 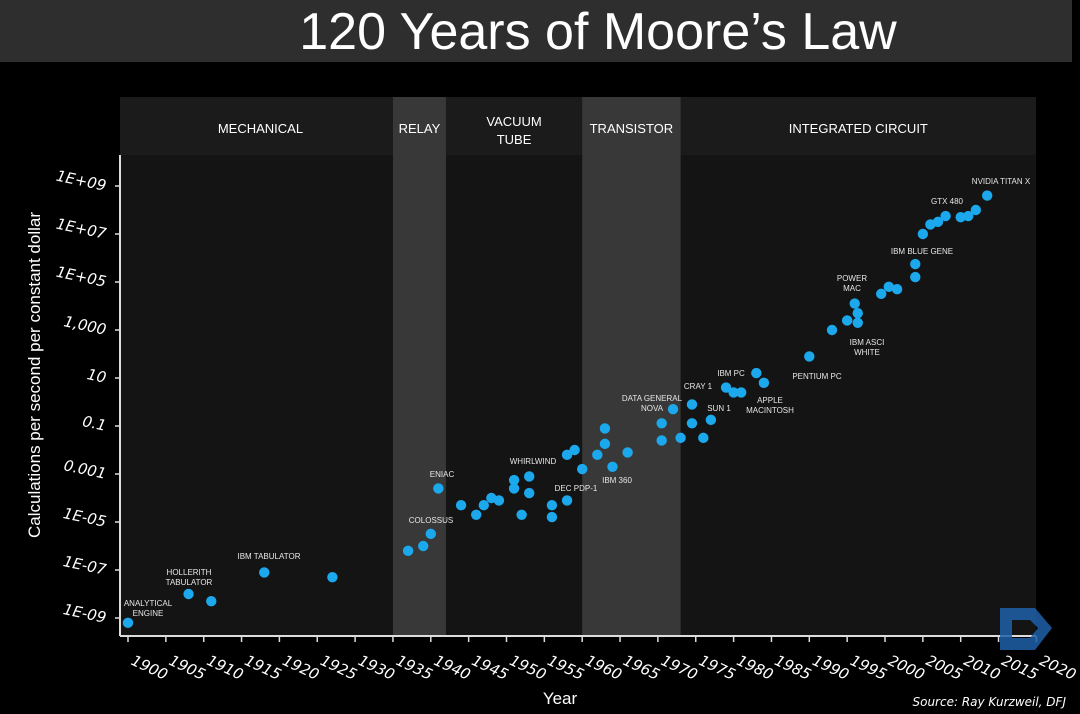 I want to click on annotation-label: CRAY 1, so click(x=698, y=386).